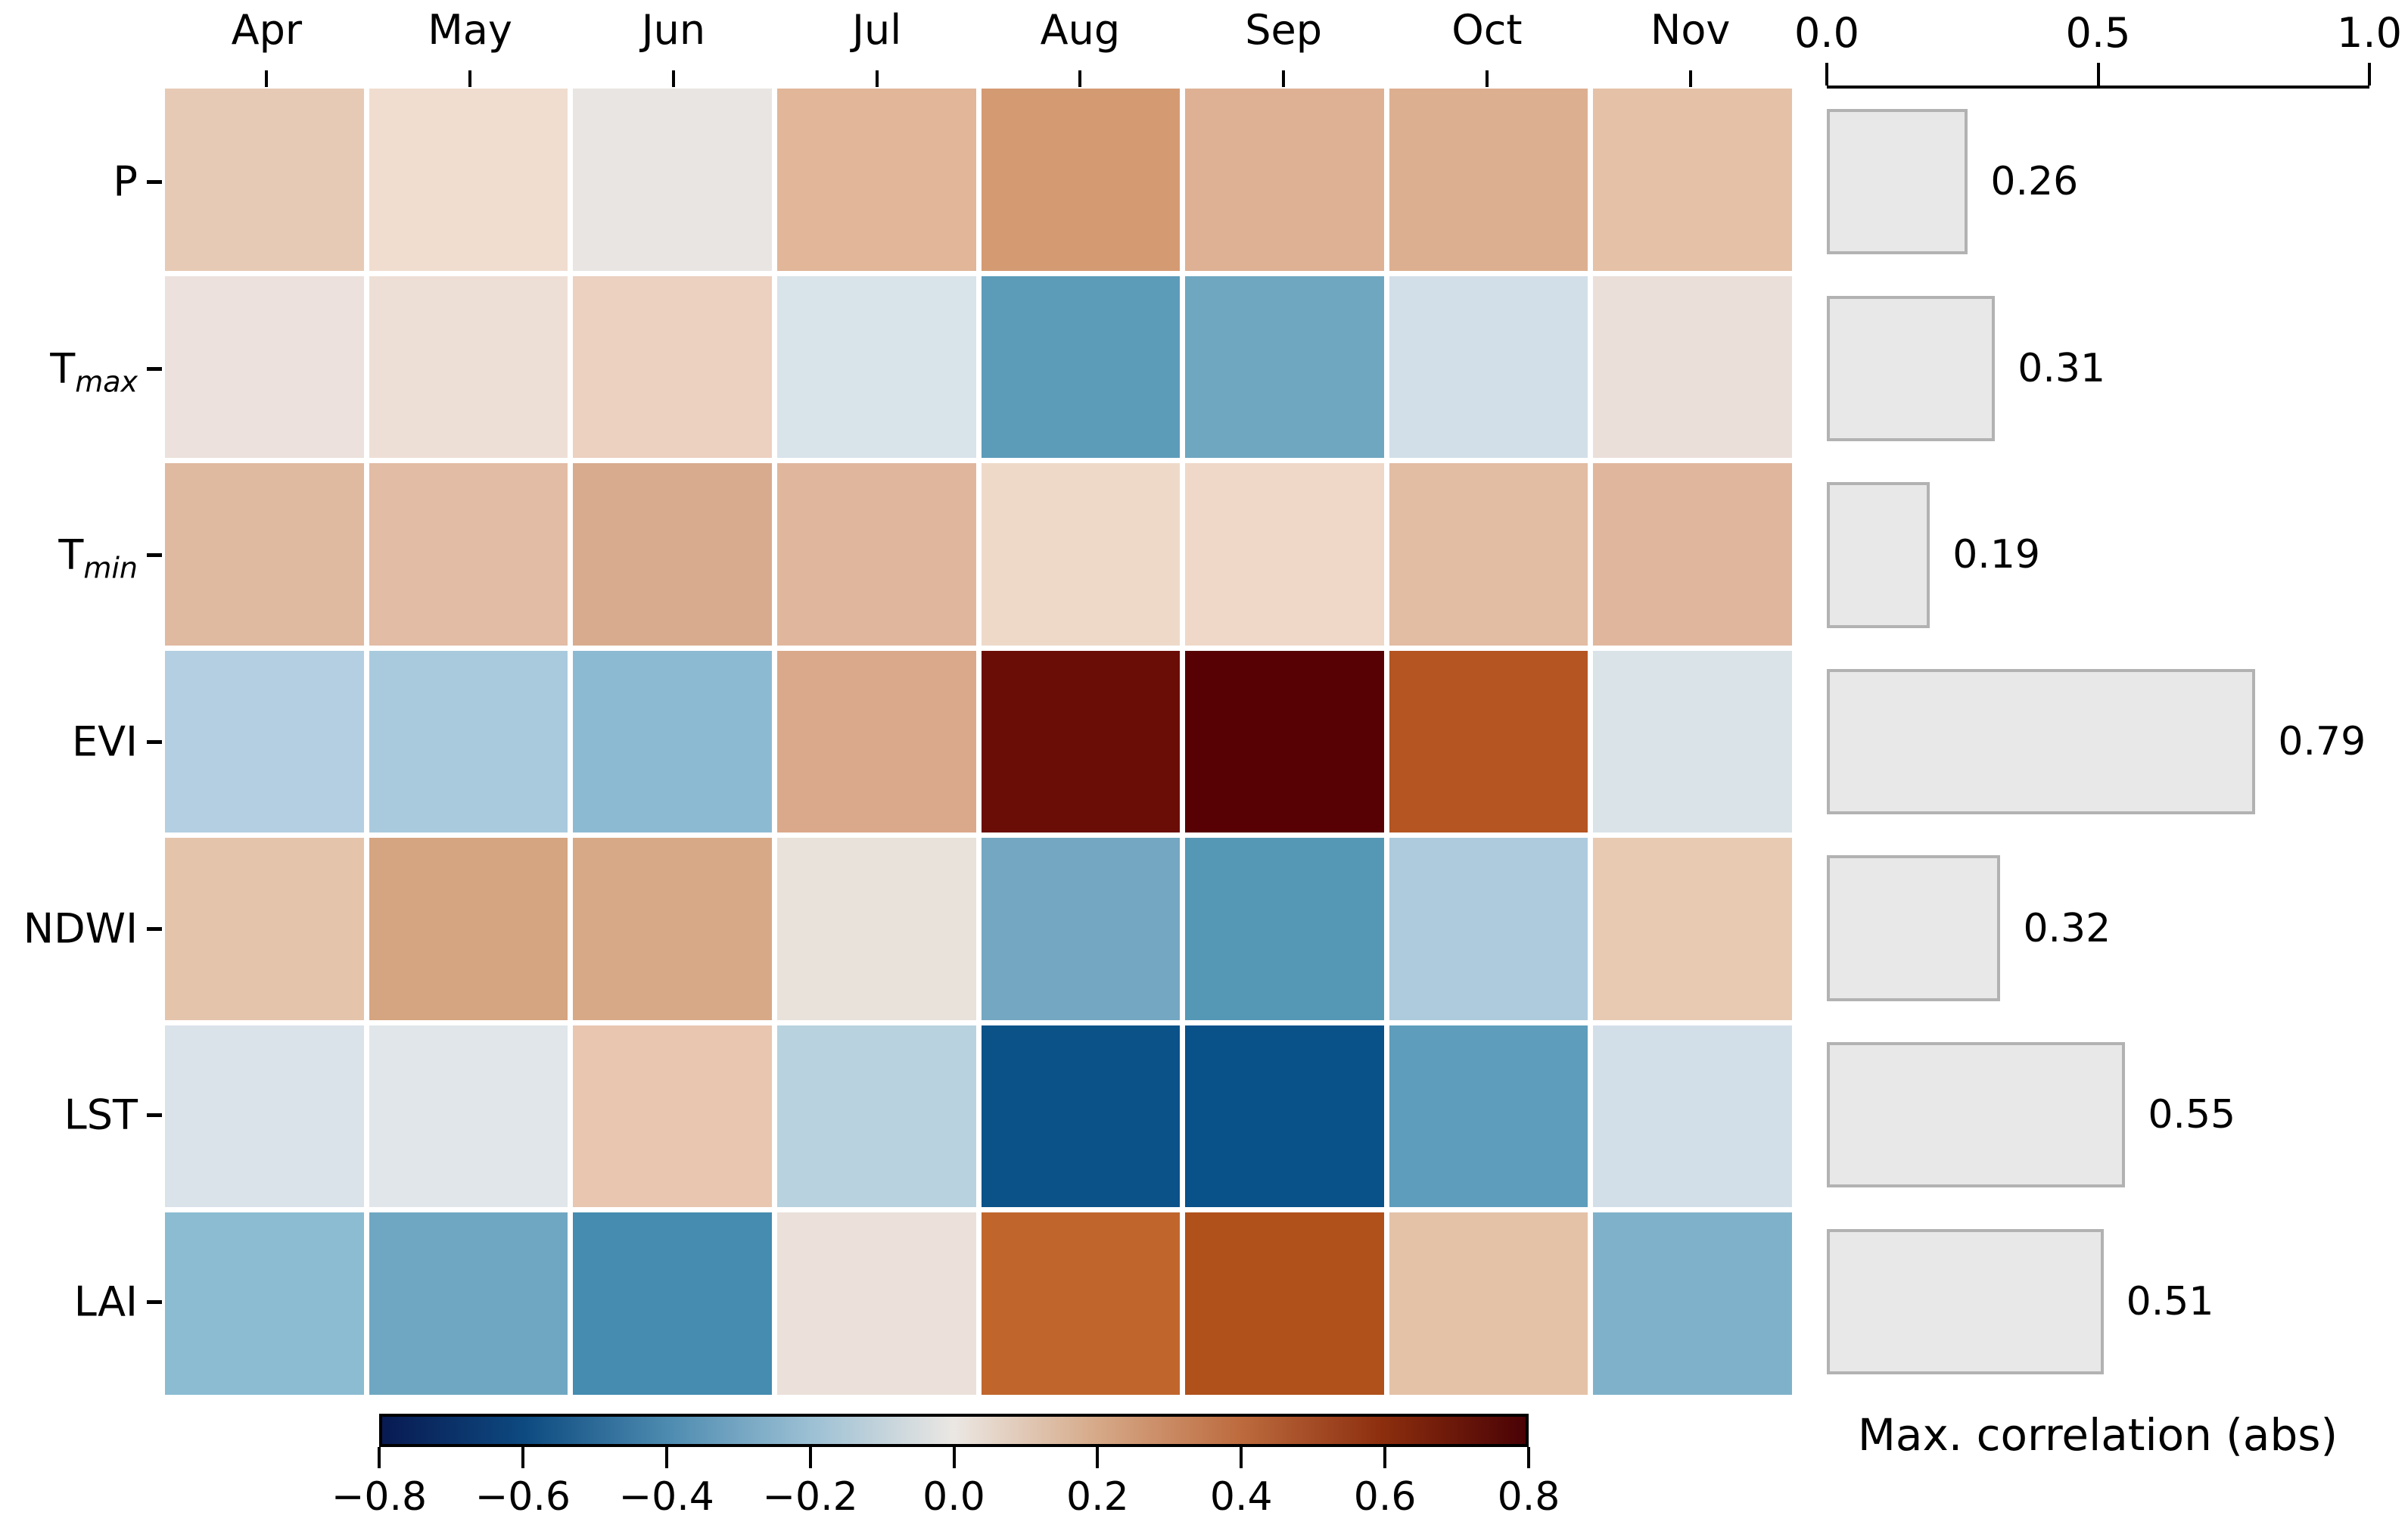 The width and height of the screenshot is (2408, 1528). I want to click on heatmap-cell-Tmin-Jun, so click(672, 554).